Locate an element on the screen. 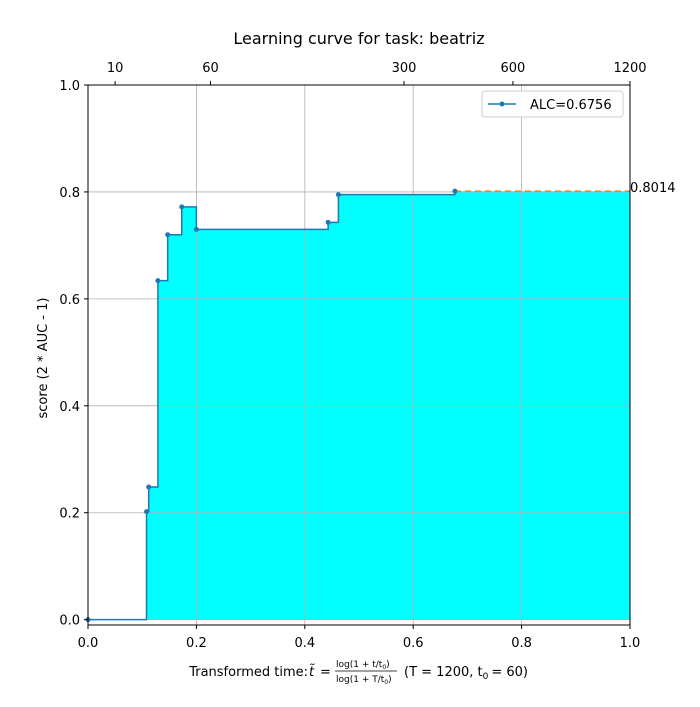  y-tick-label: 0.0 is located at coordinates (69, 621).